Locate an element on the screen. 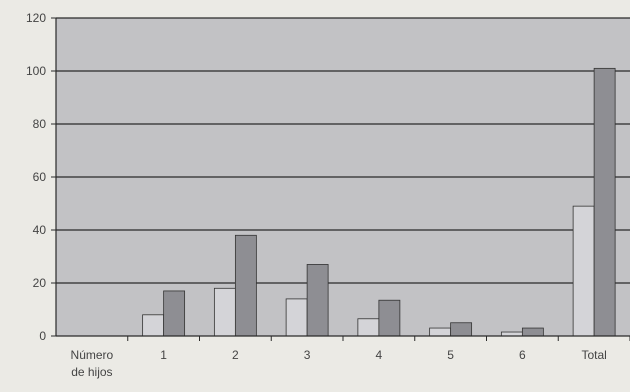 The width and height of the screenshot is (630, 392). y-tick-label: 60 is located at coordinates (40, 177).